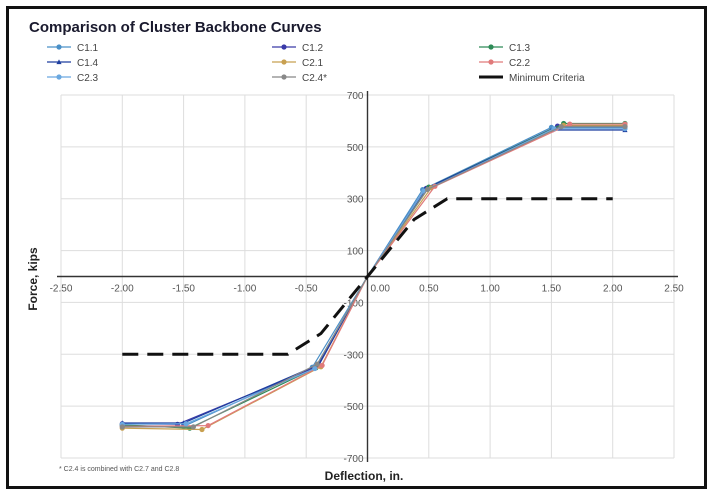  Describe the element at coordinates (245, 289) in the screenshot. I see `x-tick-label: -1.00` at that location.